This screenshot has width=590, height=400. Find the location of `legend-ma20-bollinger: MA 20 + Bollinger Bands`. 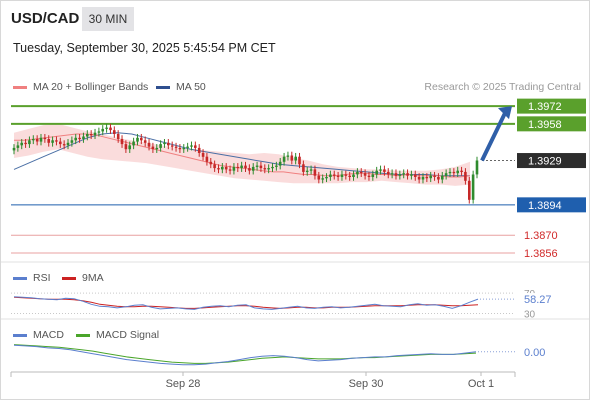

legend-ma20-bollinger: MA 20 + Bollinger Bands is located at coordinates (80, 87).